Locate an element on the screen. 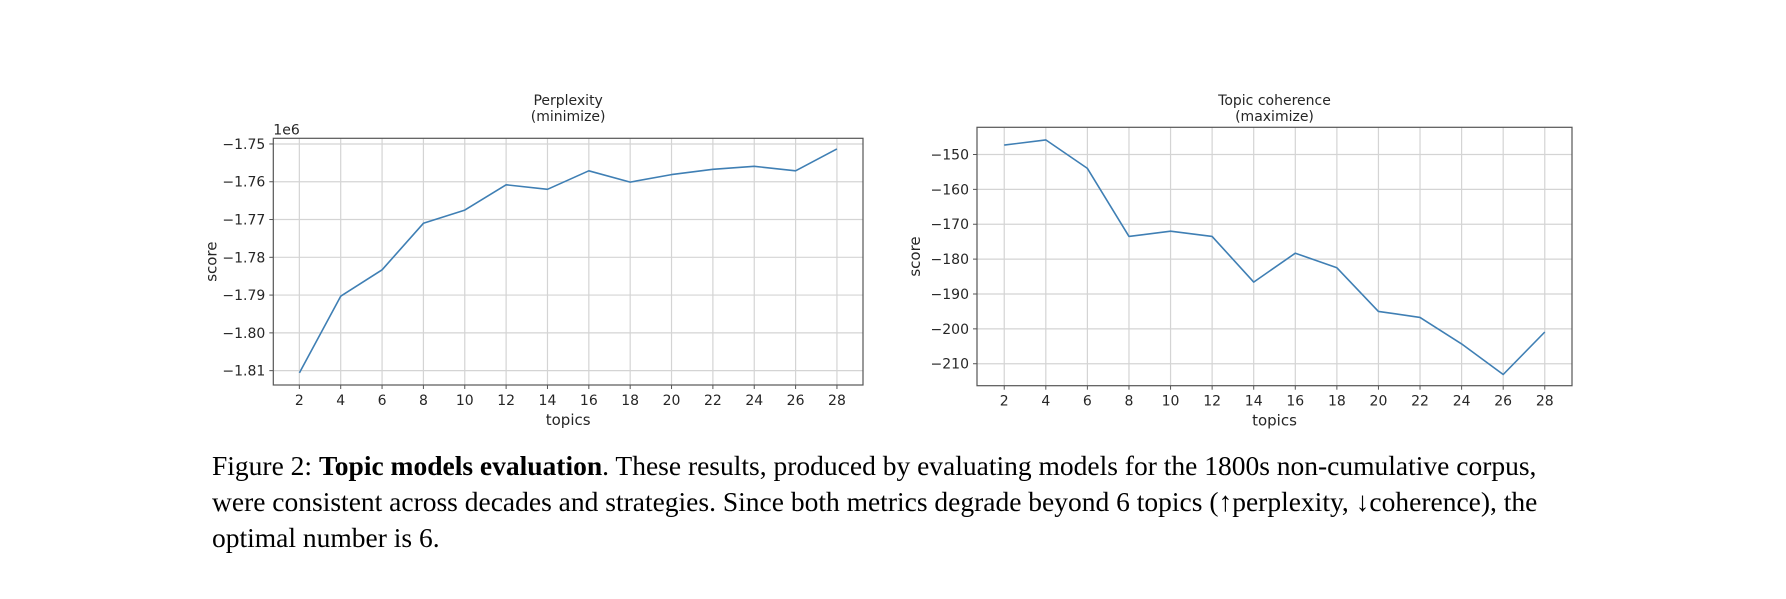 Image resolution: width=1786 pixels, height=599 pixels. series-line-perplexity is located at coordinates (568, 261).